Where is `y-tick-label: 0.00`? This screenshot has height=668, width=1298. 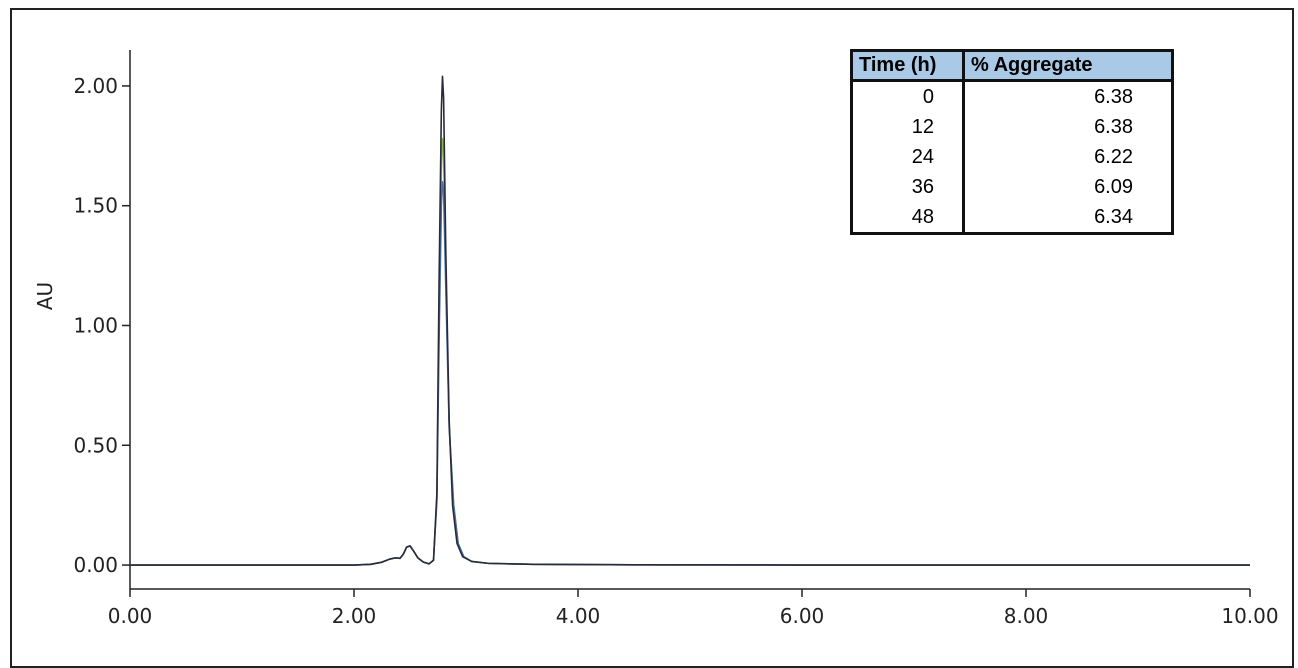
y-tick-label: 0.00 is located at coordinates (95, 565).